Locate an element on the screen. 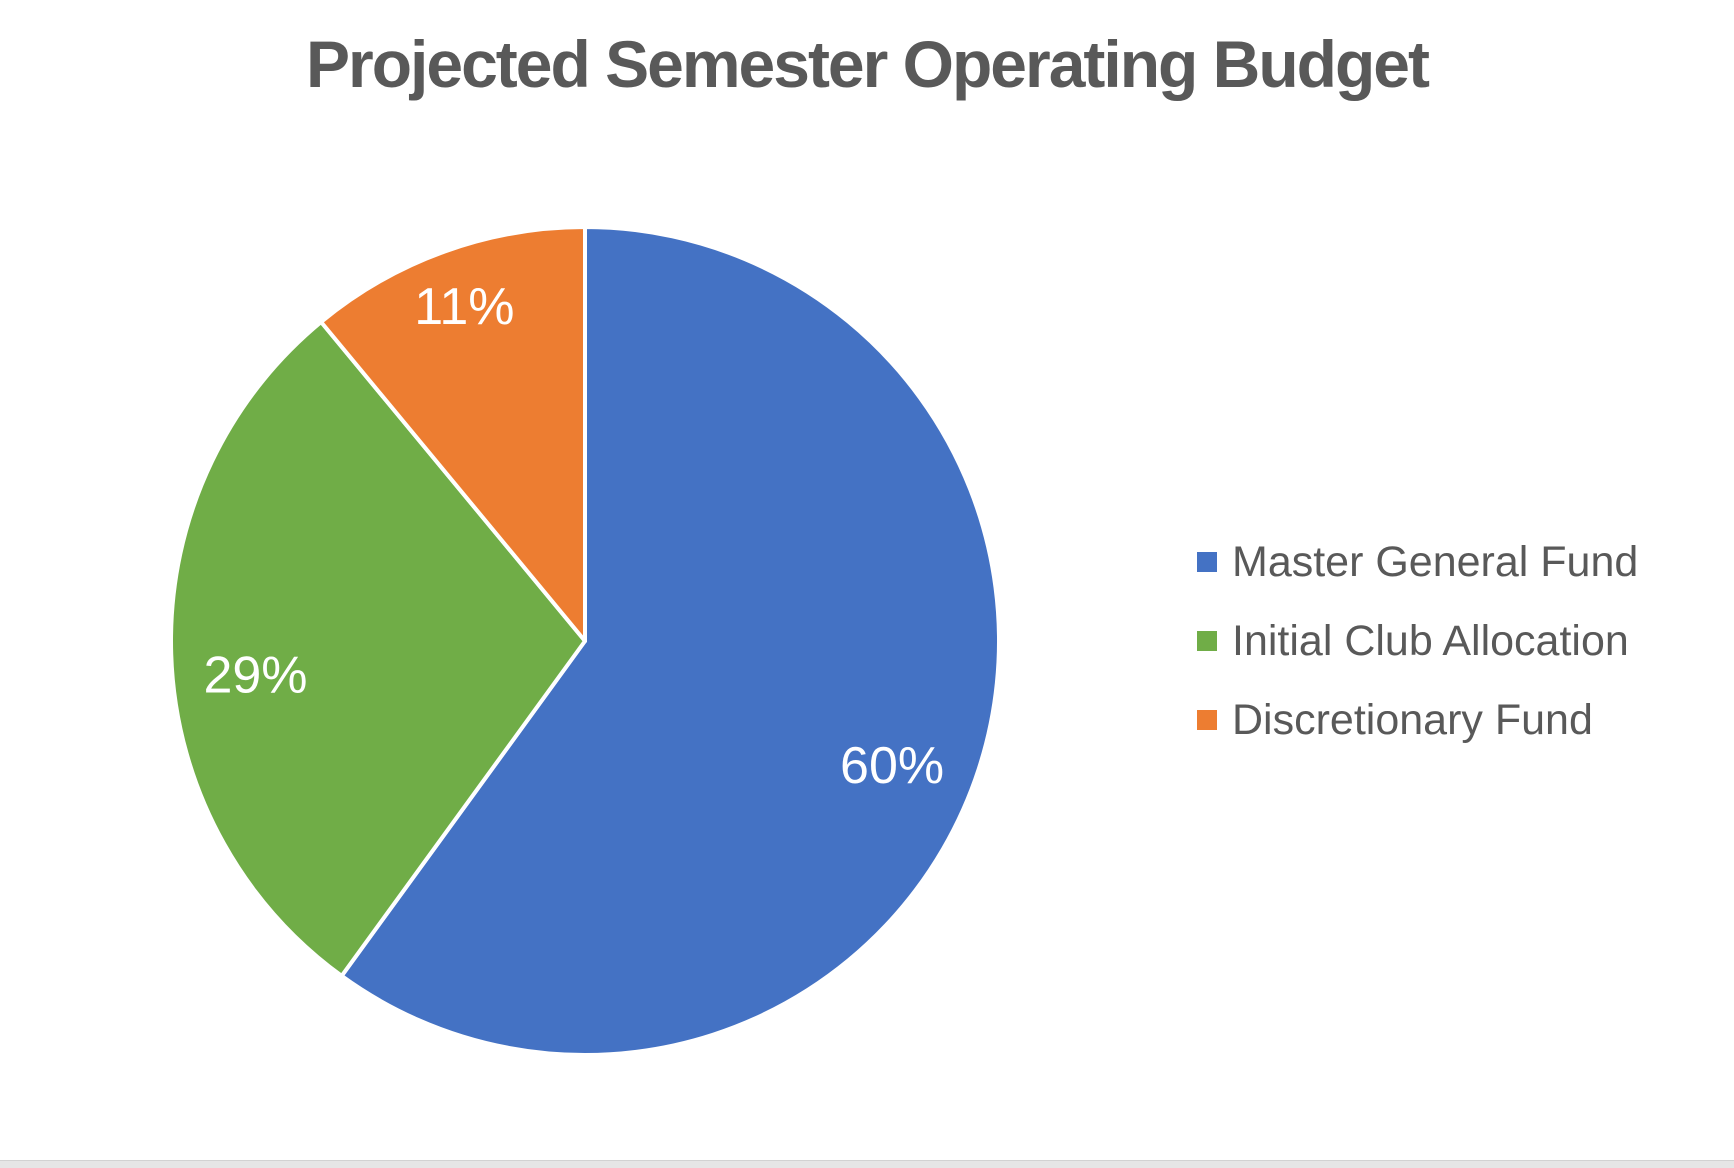 The width and height of the screenshot is (1734, 1168). legend-swatch-orange-icon is located at coordinates (1207, 720).